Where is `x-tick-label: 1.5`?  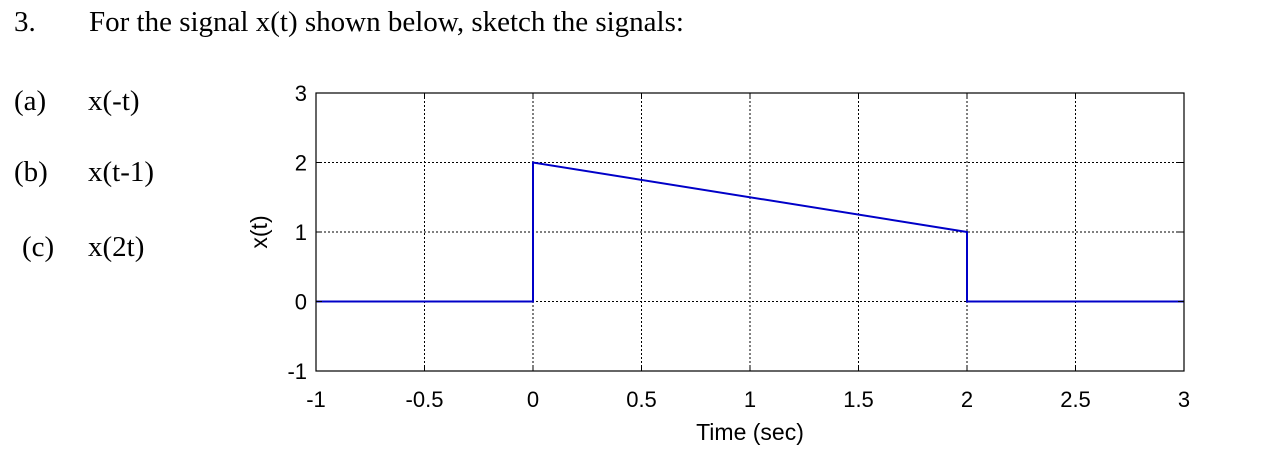 x-tick-label: 1.5 is located at coordinates (858, 399).